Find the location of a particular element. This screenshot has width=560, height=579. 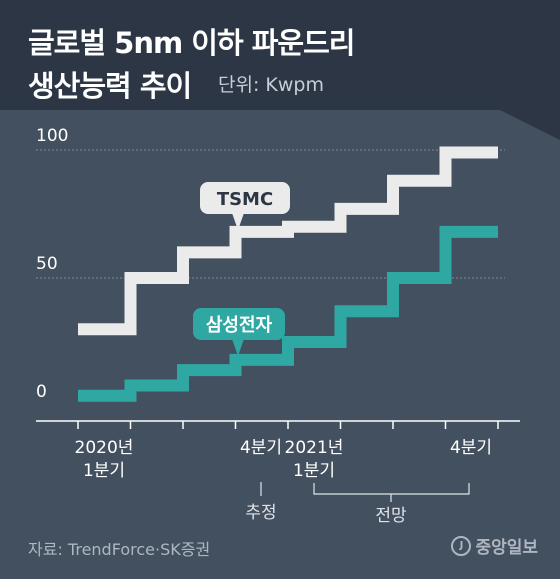

x-tick-label: 2021년 is located at coordinates (314, 448).